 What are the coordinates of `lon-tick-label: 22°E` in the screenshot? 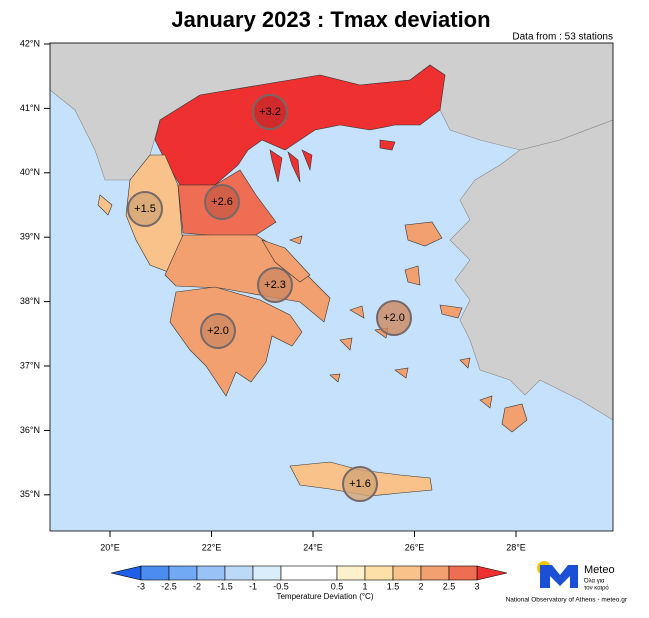 It's located at (212, 547).